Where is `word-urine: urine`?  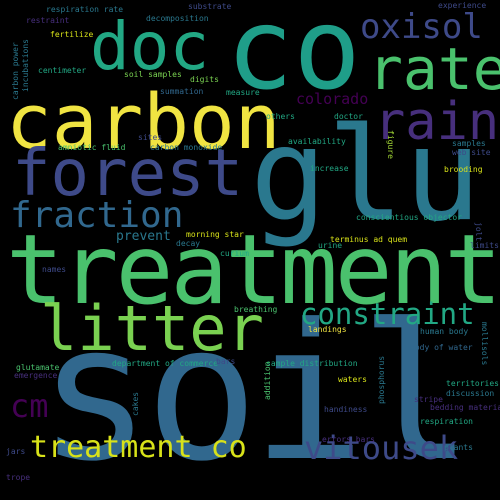 word-urine: urine is located at coordinates (330, 245).